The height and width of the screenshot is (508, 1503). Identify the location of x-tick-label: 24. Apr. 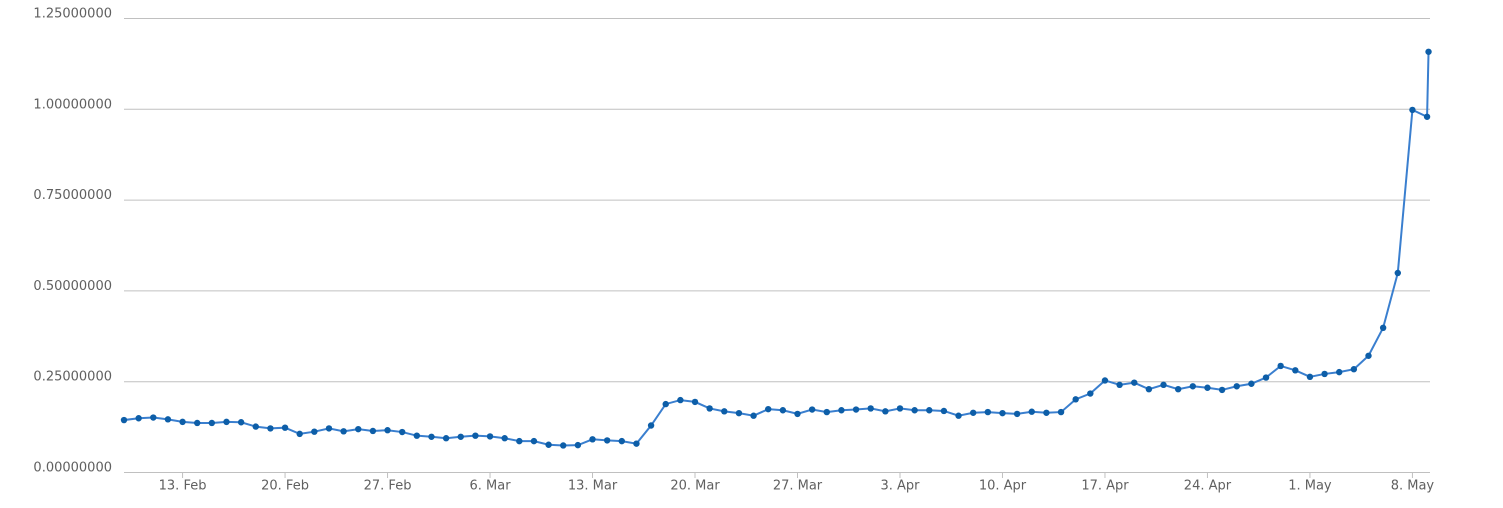
(1208, 486).